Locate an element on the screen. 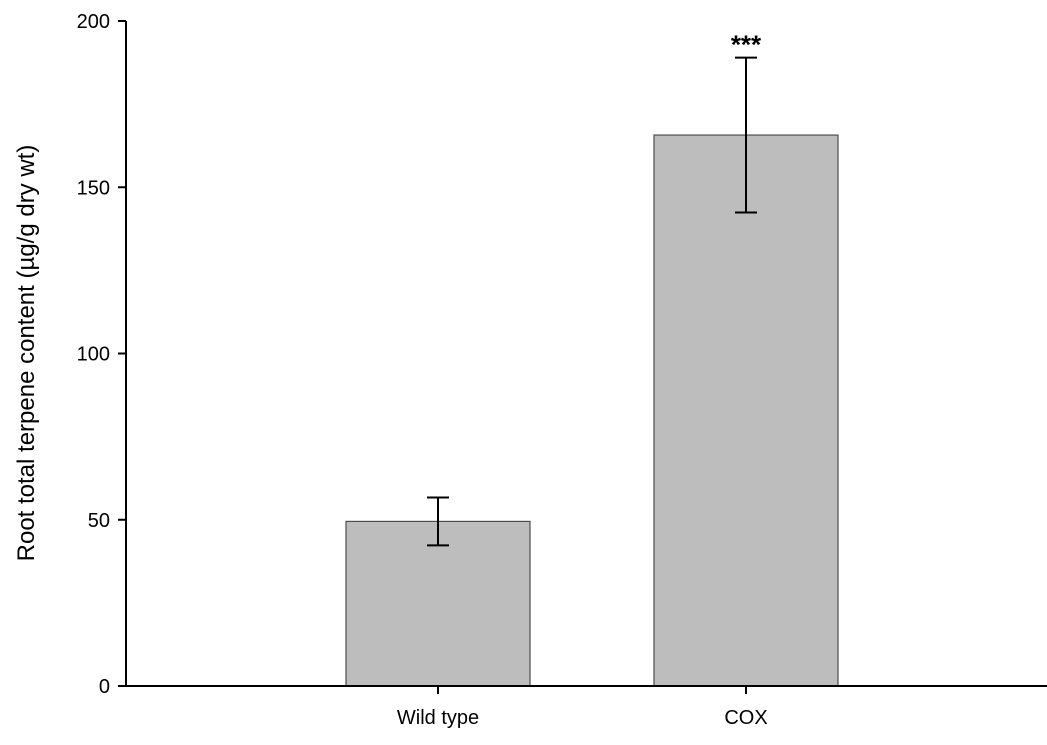  y-tick-label: 200 is located at coordinates (93, 22).